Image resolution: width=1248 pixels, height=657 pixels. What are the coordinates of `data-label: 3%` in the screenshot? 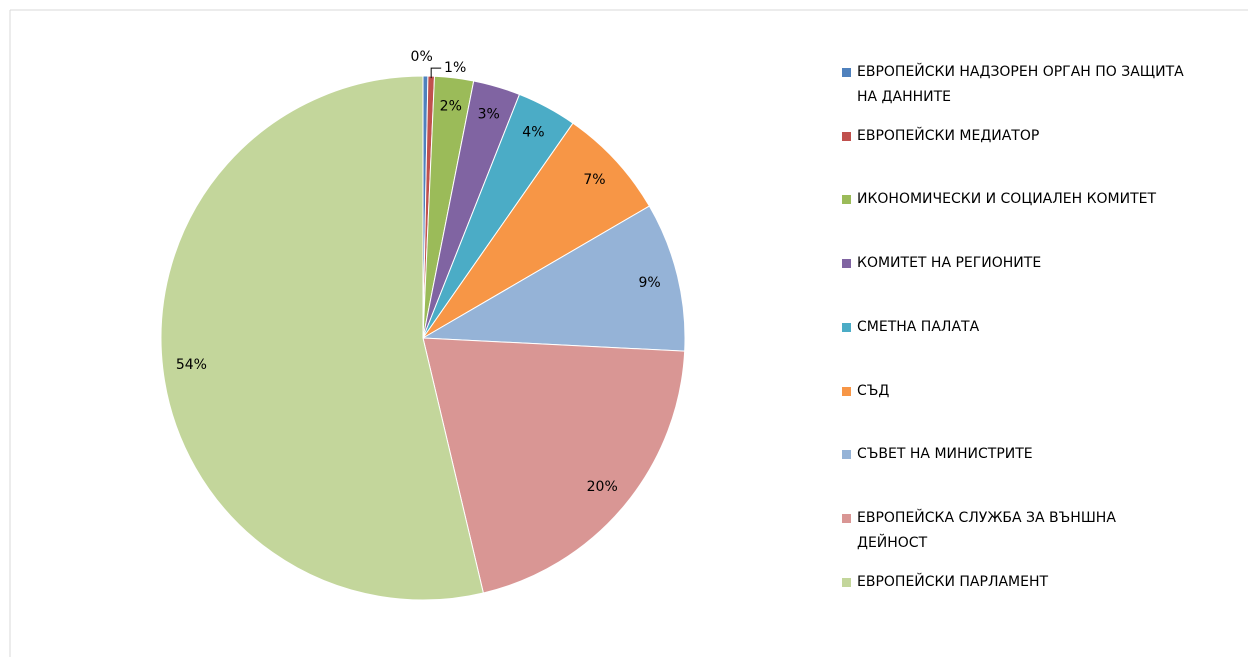 It's located at (489, 114).